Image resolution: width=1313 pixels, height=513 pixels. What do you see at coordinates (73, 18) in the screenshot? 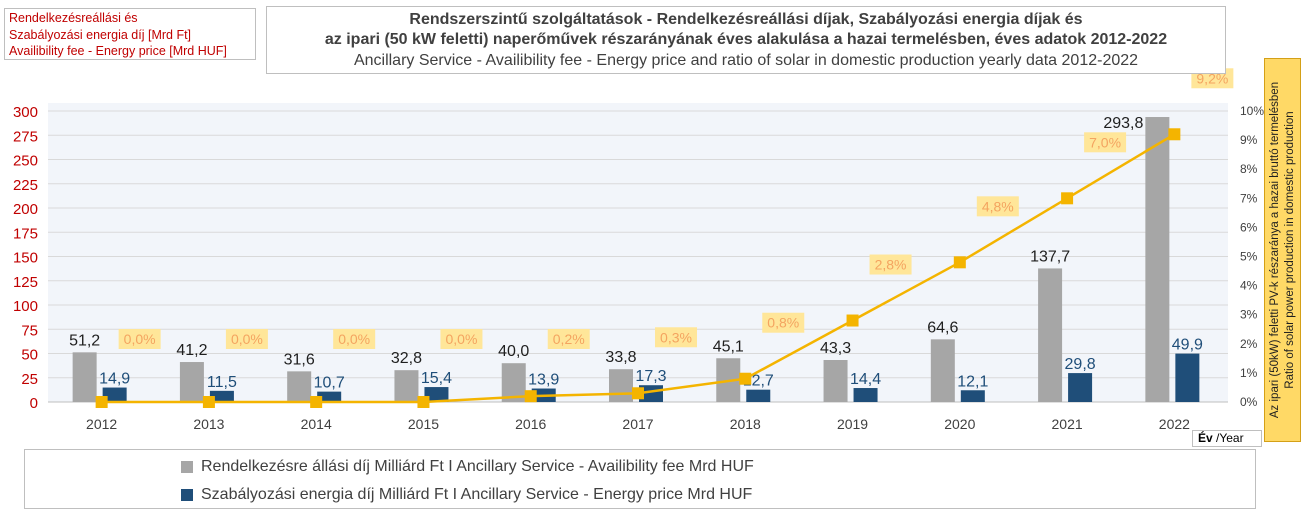
I see `left-axis-title-line: Rendelkezésreállási és` at bounding box center [73, 18].